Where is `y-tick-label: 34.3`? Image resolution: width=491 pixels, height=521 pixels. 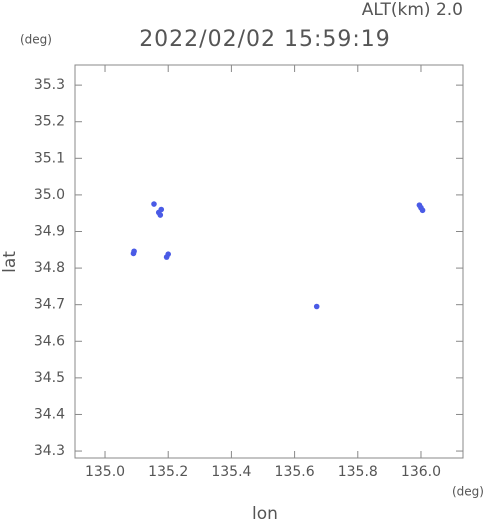
y-tick-label: 34.3 is located at coordinates (49, 451).